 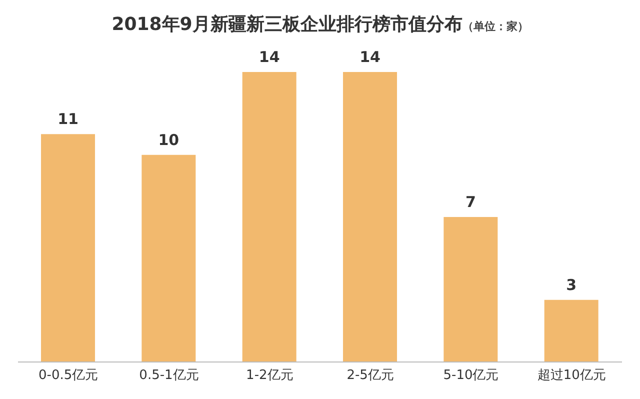 What do you see at coordinates (470, 202) in the screenshot?
I see `data-label: 7` at bounding box center [470, 202].